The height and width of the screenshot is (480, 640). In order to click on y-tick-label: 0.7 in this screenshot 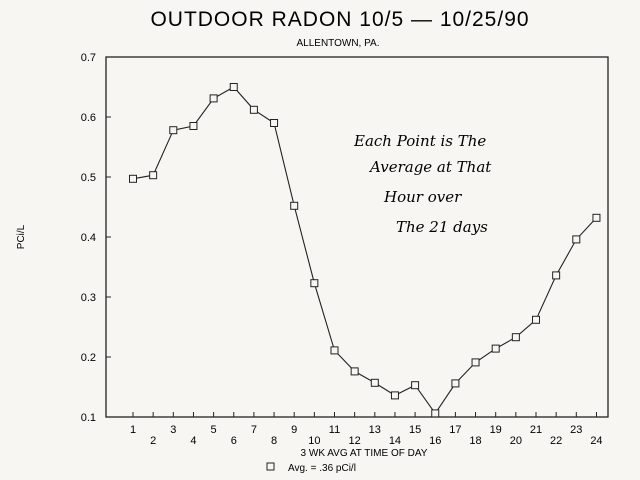, I will do `click(88, 58)`.